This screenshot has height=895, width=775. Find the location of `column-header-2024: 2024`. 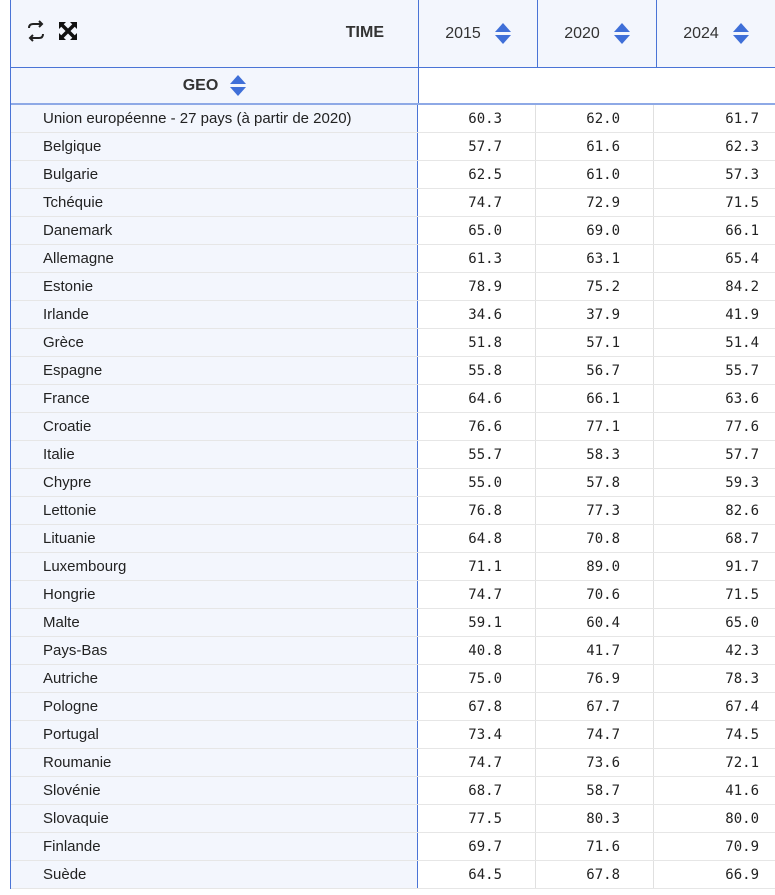

column-header-2024: 2024 is located at coordinates (716, 33).